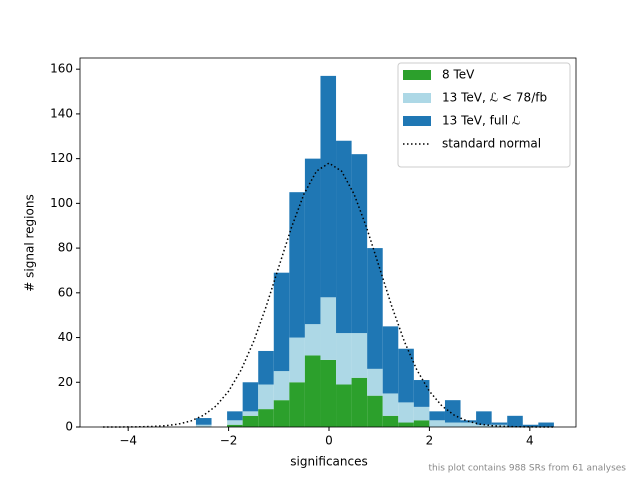  Describe the element at coordinates (481, 121) in the screenshot. I see `legend-label: 13 TeV, full ℒ` at that location.